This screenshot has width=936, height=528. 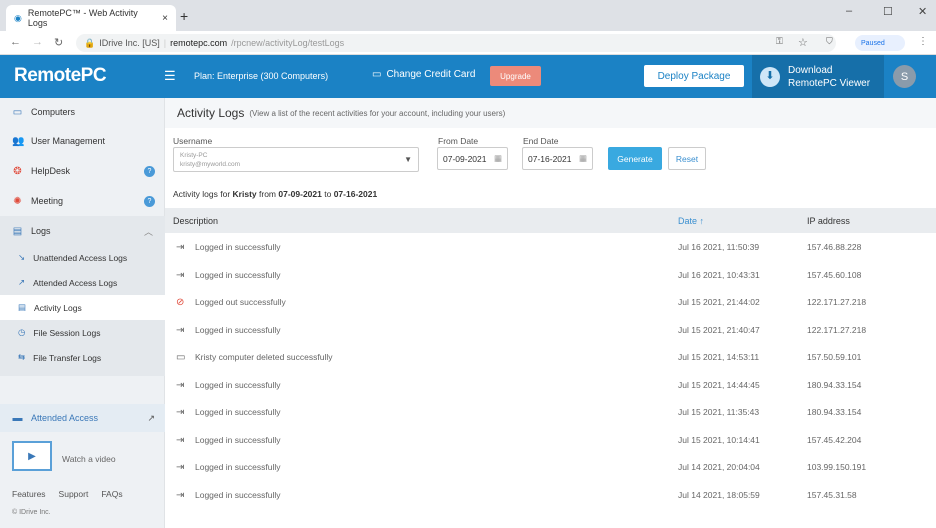 I want to click on watch-video-link: Watch a video, so click(x=89, y=459).